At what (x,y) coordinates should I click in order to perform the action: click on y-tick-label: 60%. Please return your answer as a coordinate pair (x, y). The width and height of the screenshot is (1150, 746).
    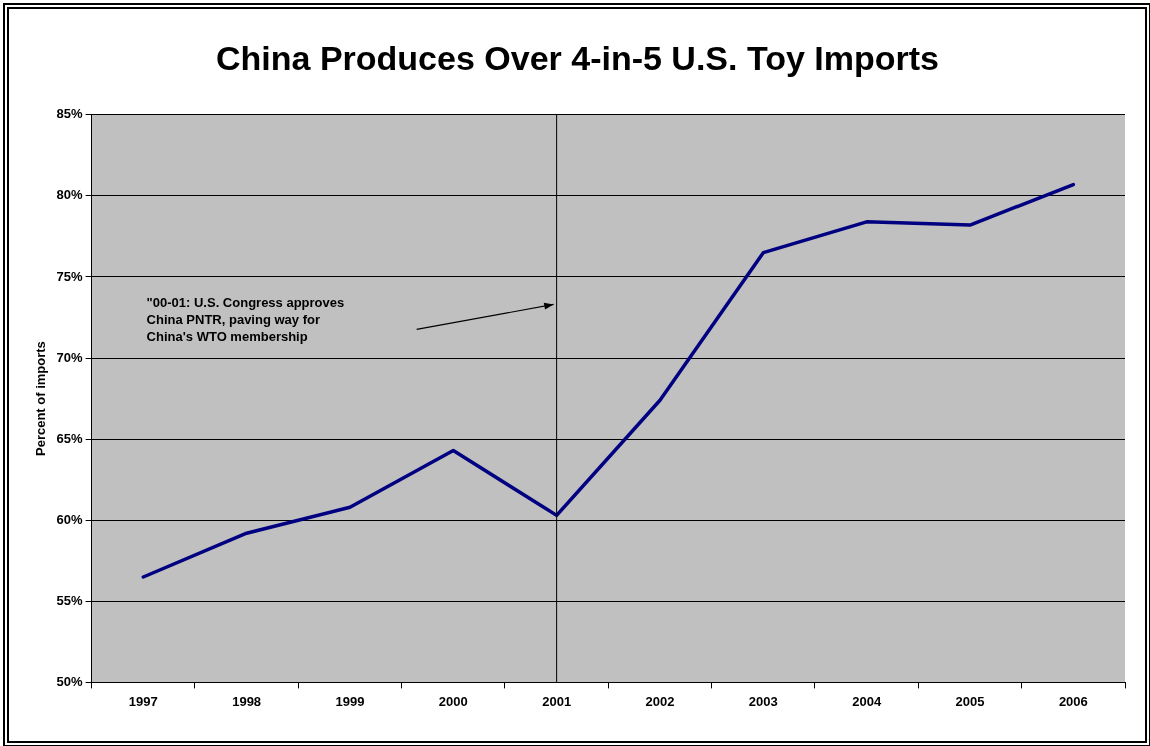
    Looking at the image, I should click on (70, 519).